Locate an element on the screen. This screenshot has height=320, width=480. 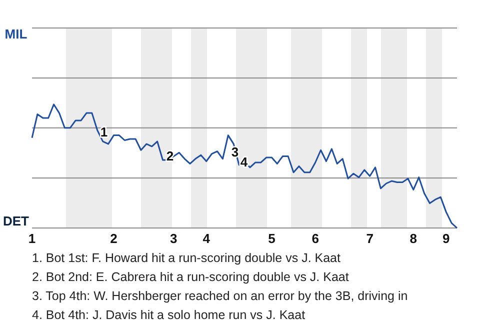
x-tick-label: 9 is located at coordinates (446, 238).